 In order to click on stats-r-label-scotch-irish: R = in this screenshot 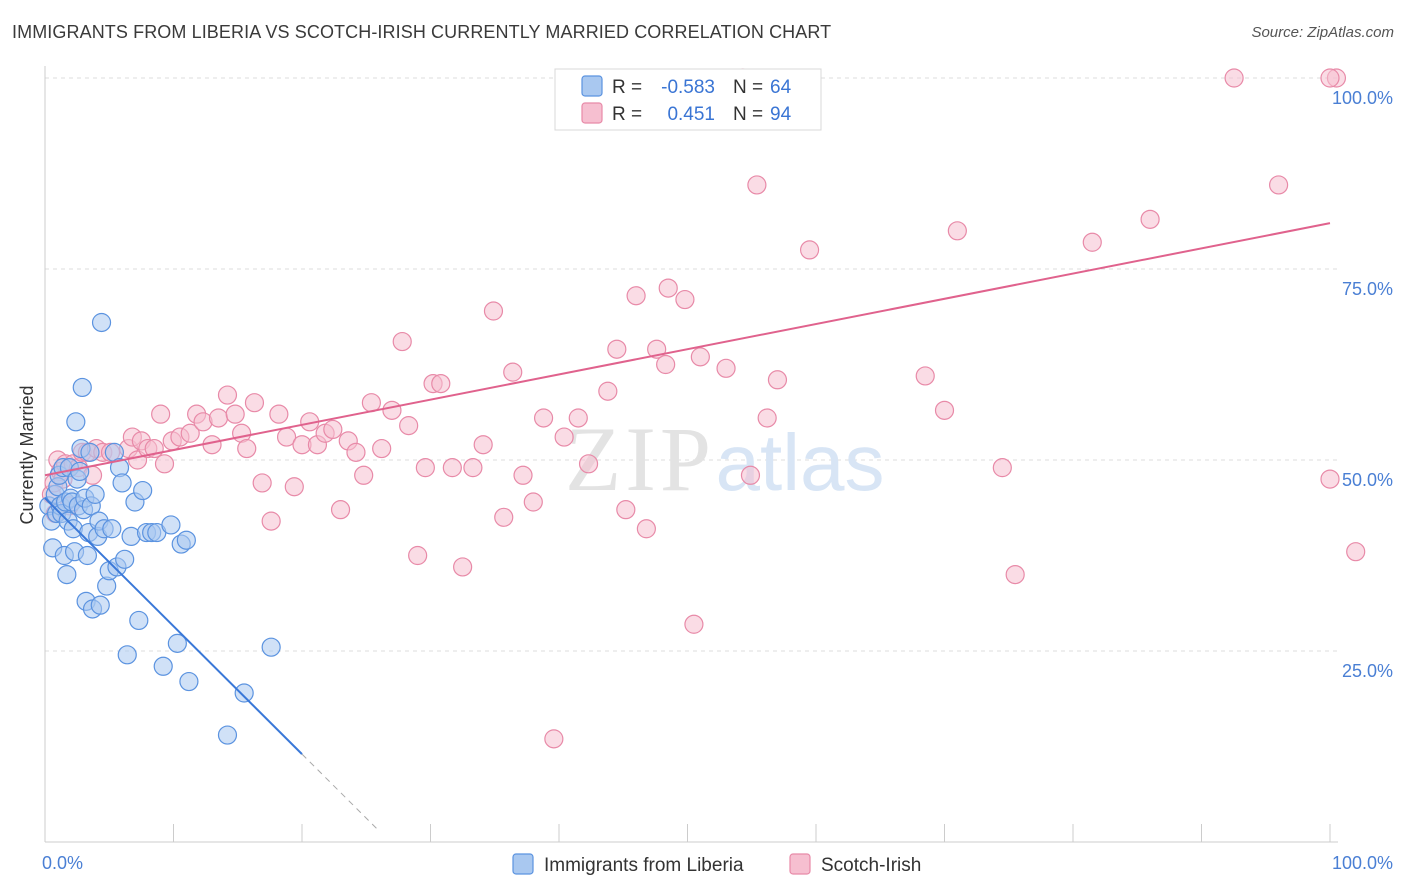, I will do `click(627, 114)`.